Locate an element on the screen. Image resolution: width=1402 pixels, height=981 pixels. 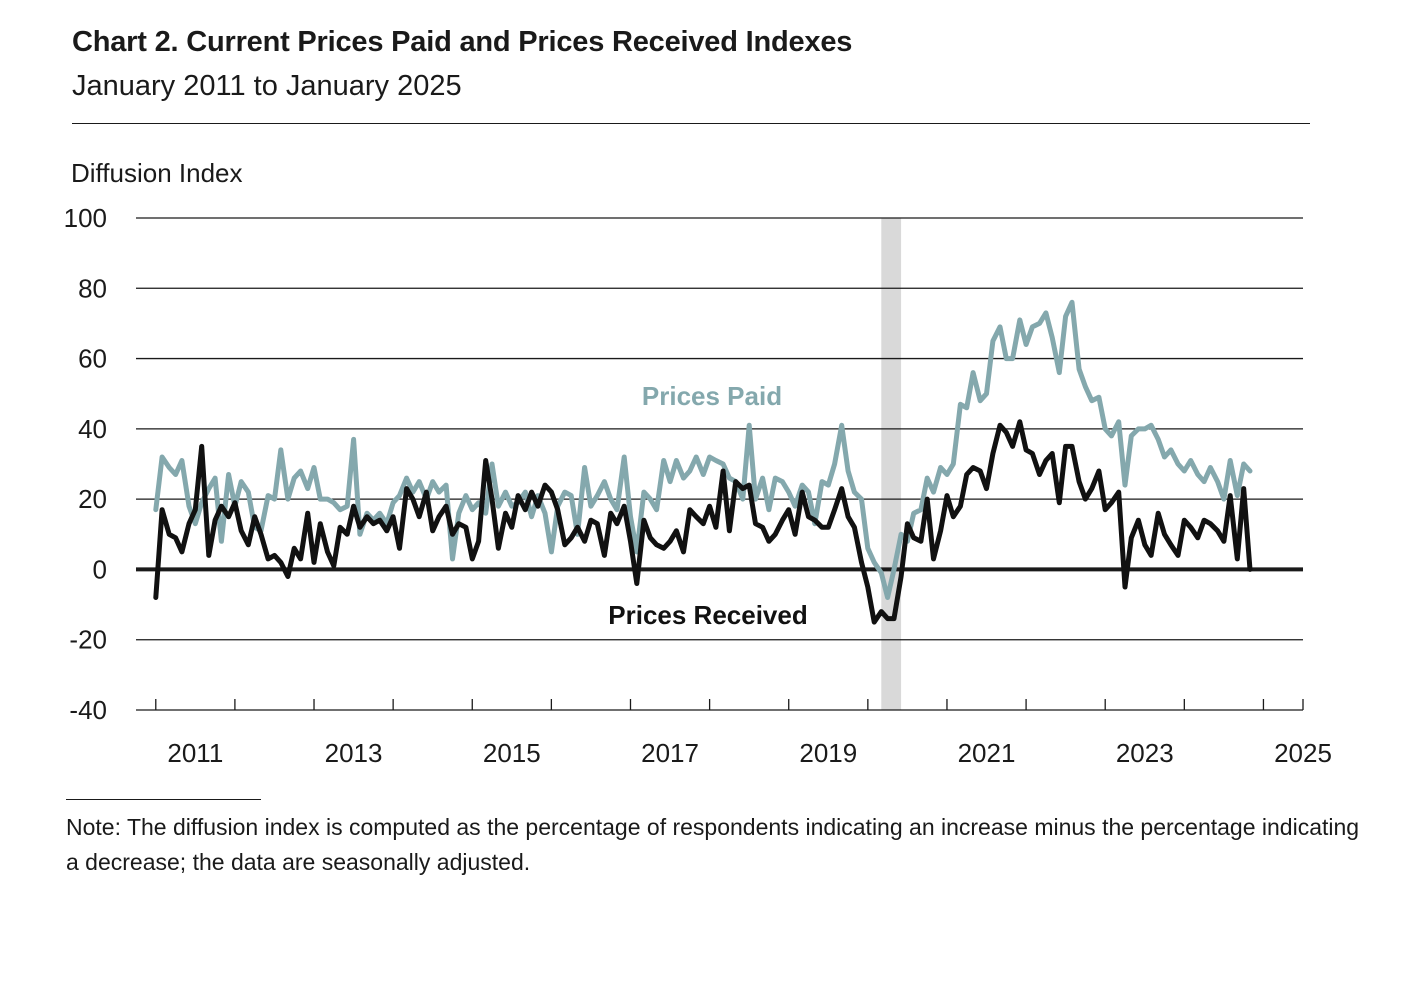
recession-shading-layer is located at coordinates (891, 464).